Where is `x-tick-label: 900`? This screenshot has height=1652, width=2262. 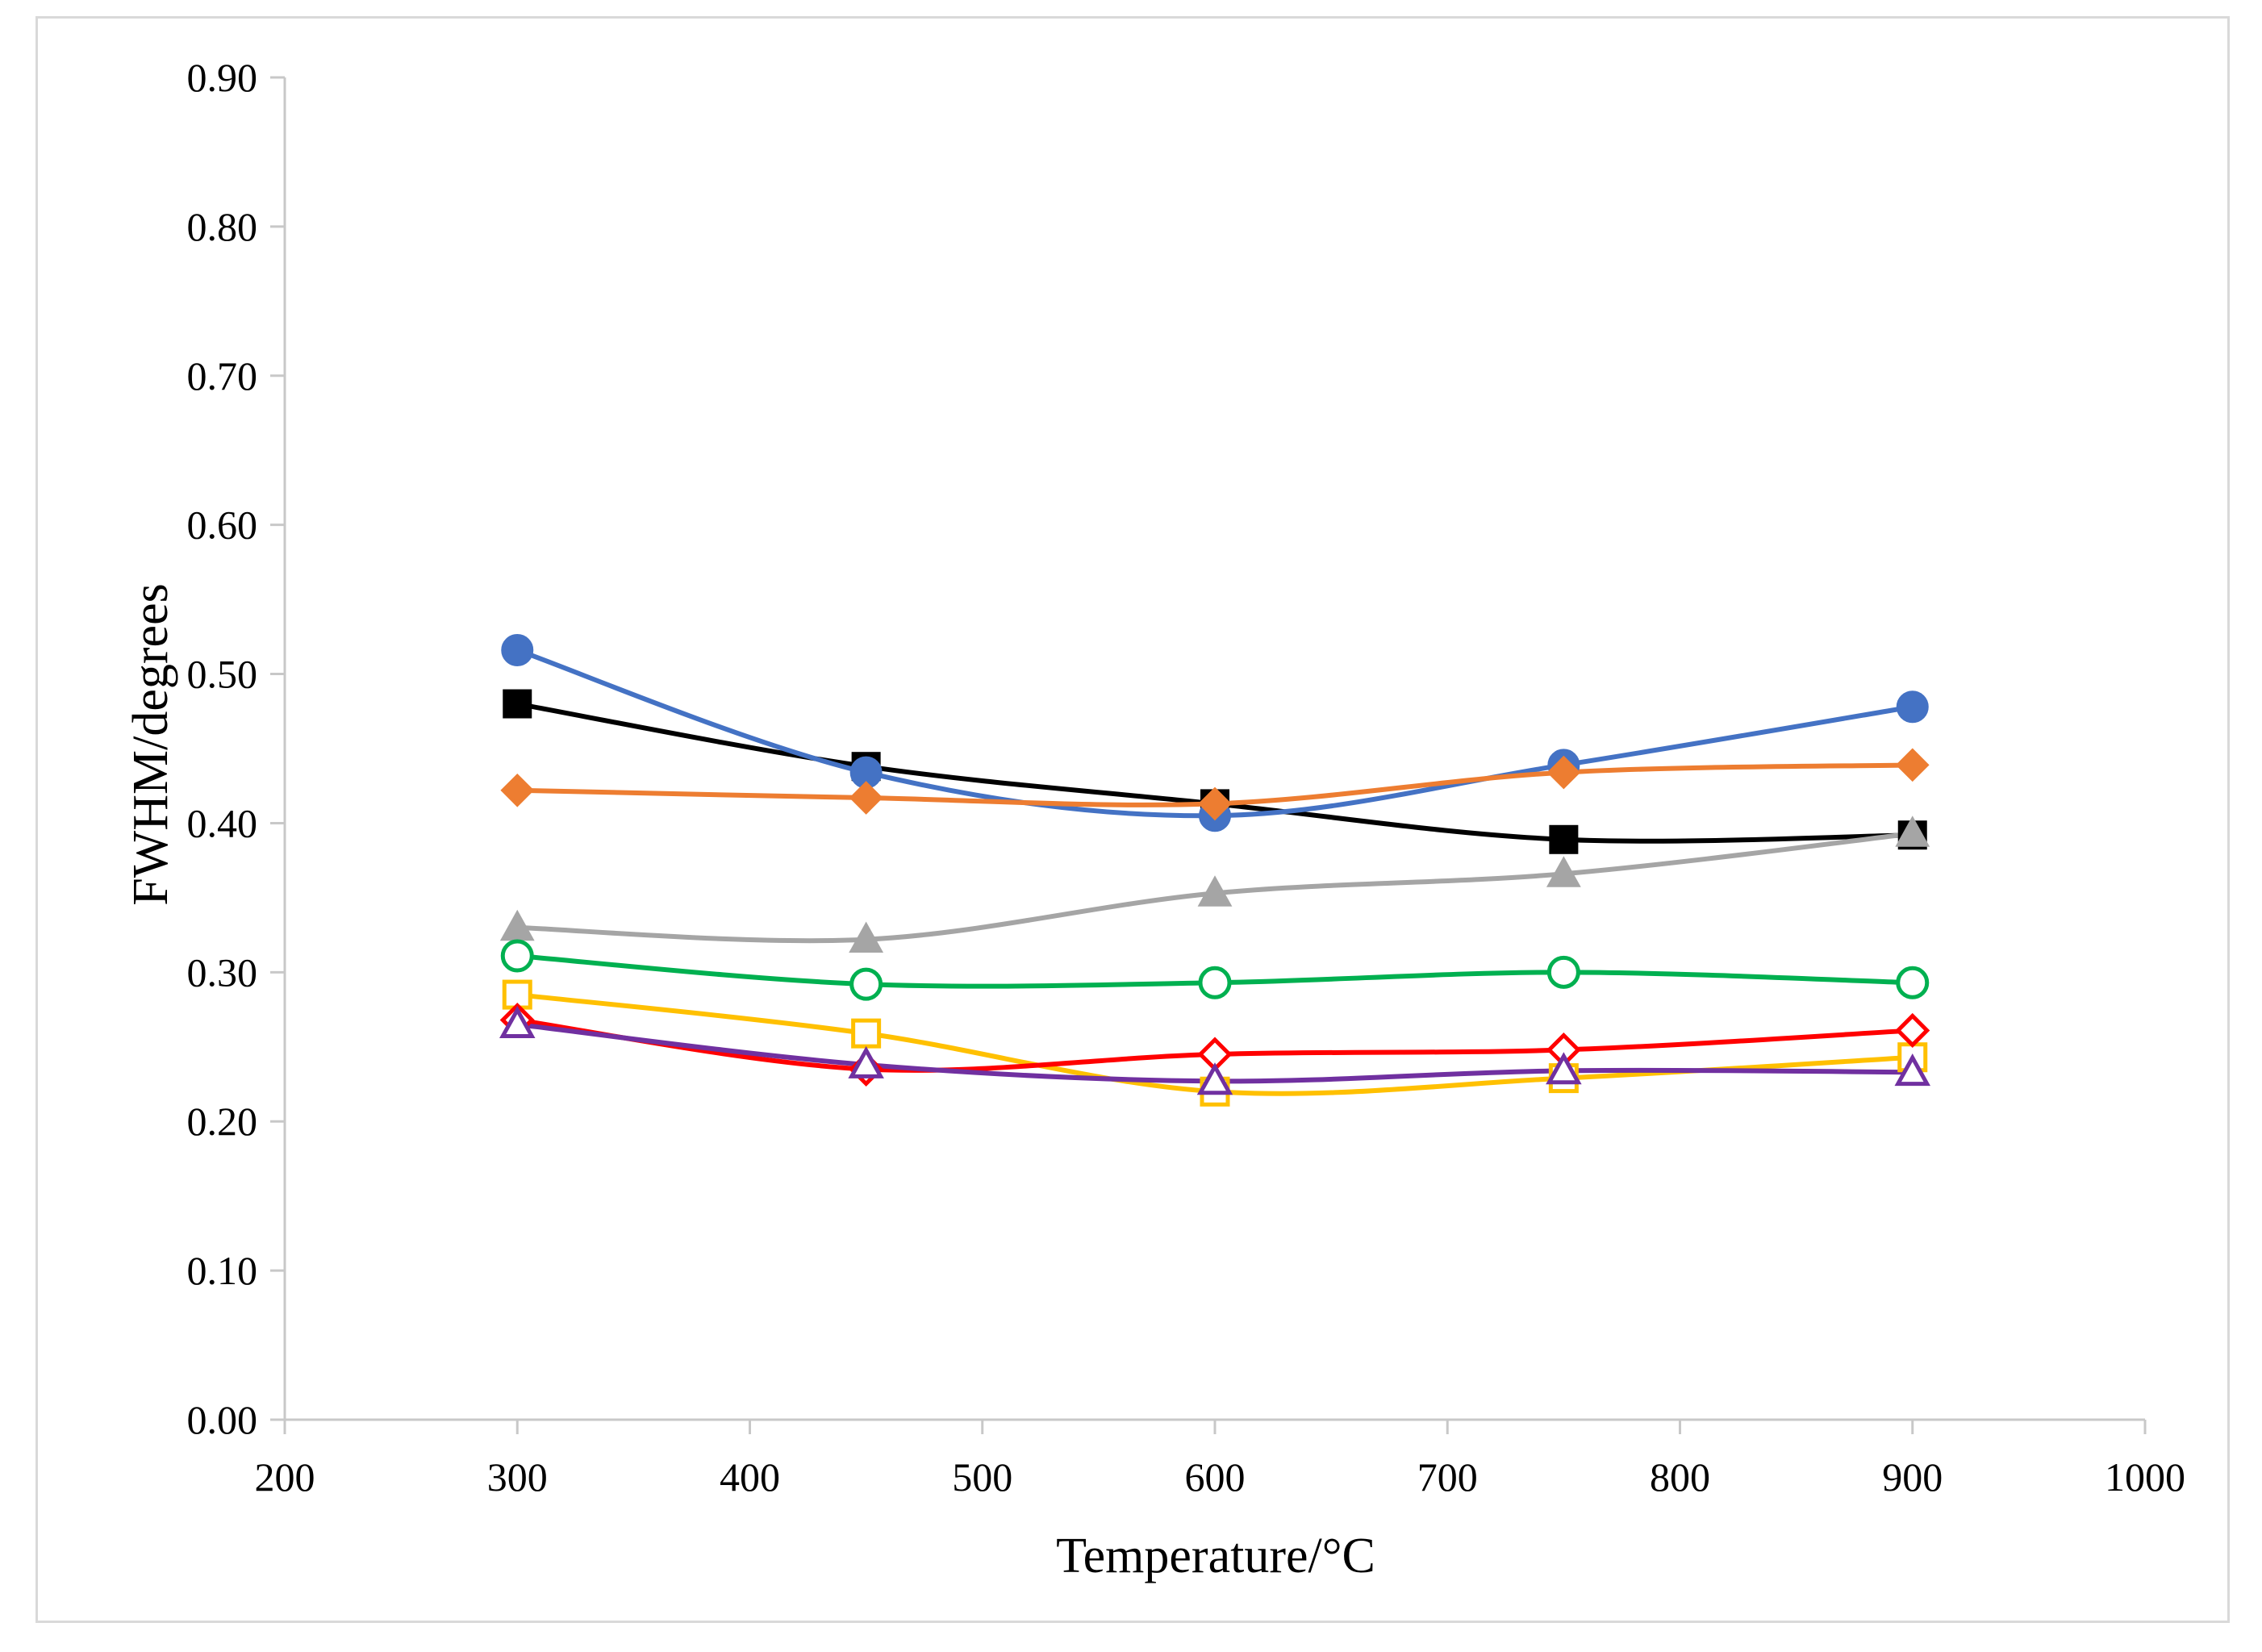 x-tick-label: 900 is located at coordinates (1912, 1477).